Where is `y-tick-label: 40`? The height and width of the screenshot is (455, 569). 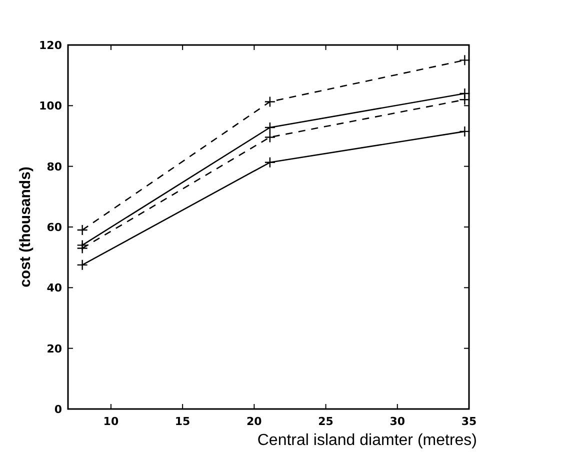
y-tick-label: 40 is located at coordinates (54, 288).